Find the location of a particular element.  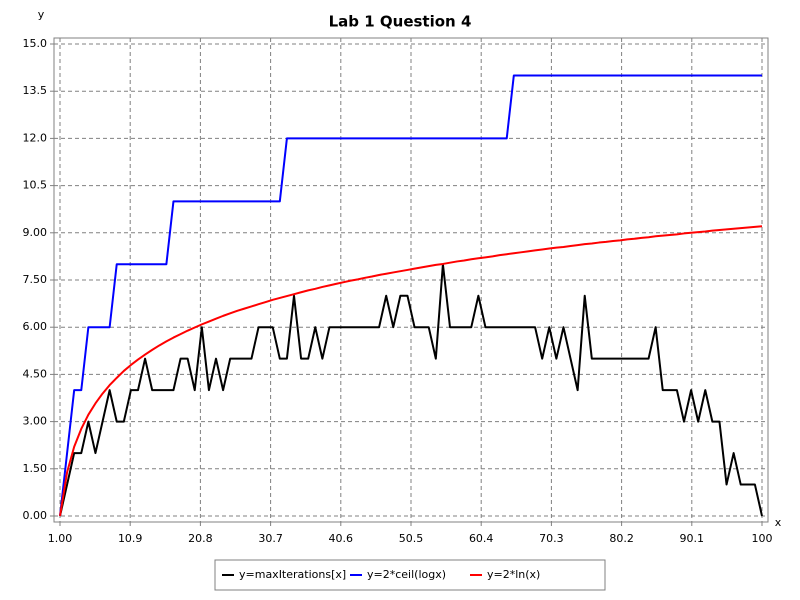

chart-title: Lab 1 Question 4 is located at coordinates (400, 22).